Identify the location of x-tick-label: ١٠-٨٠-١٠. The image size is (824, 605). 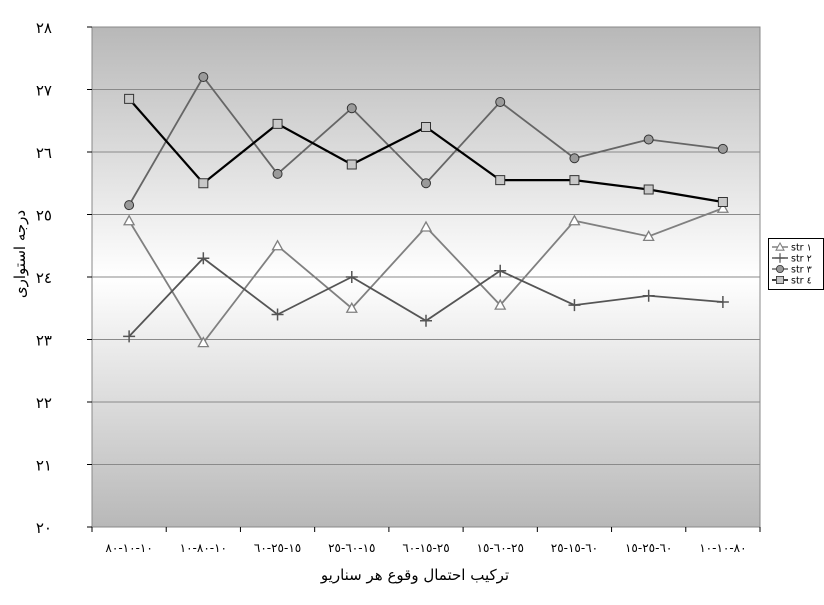
(203, 548).